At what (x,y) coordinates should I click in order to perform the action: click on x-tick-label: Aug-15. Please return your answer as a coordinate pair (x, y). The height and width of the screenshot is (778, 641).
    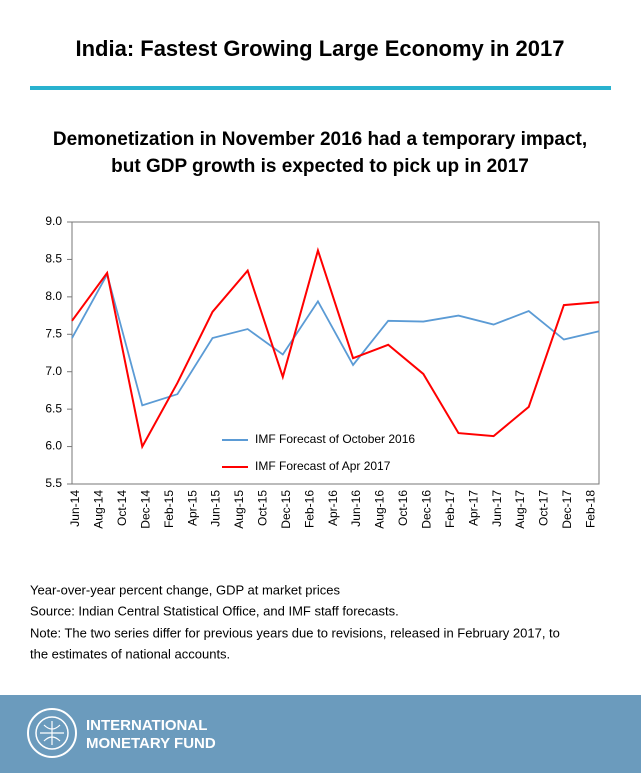
    Looking at the image, I should click on (239, 509).